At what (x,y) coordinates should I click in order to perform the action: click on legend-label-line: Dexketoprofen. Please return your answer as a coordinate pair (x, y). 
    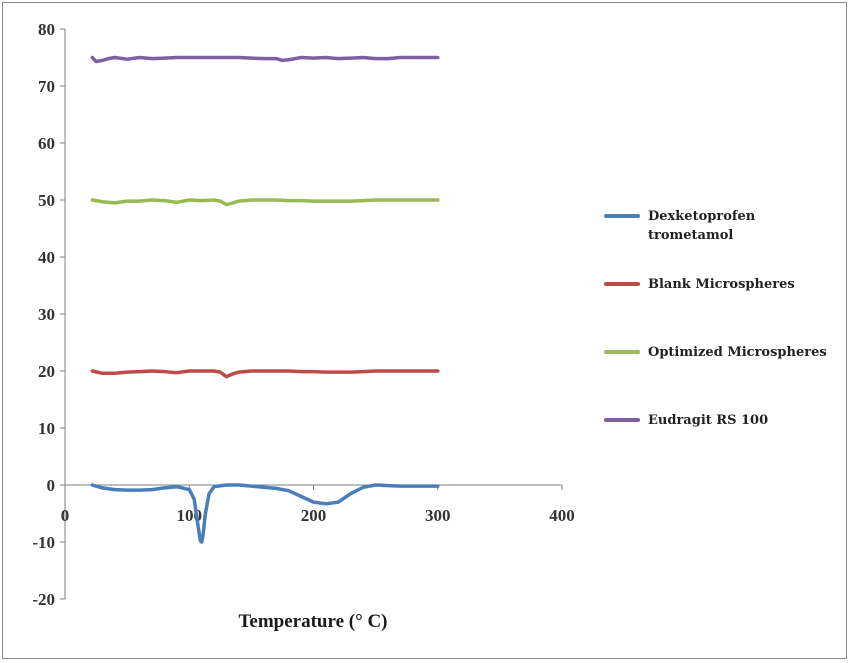
    Looking at the image, I should click on (702, 216).